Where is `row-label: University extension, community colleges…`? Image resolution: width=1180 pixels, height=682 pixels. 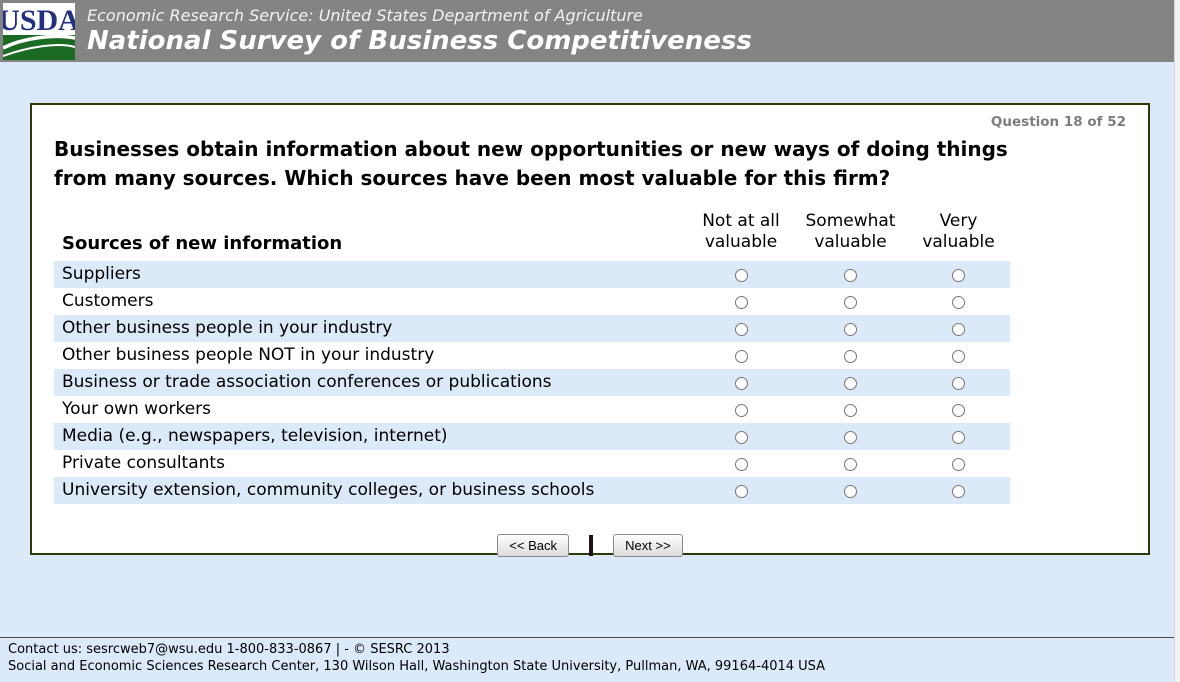 row-label: University extension, community colleges… is located at coordinates (328, 490).